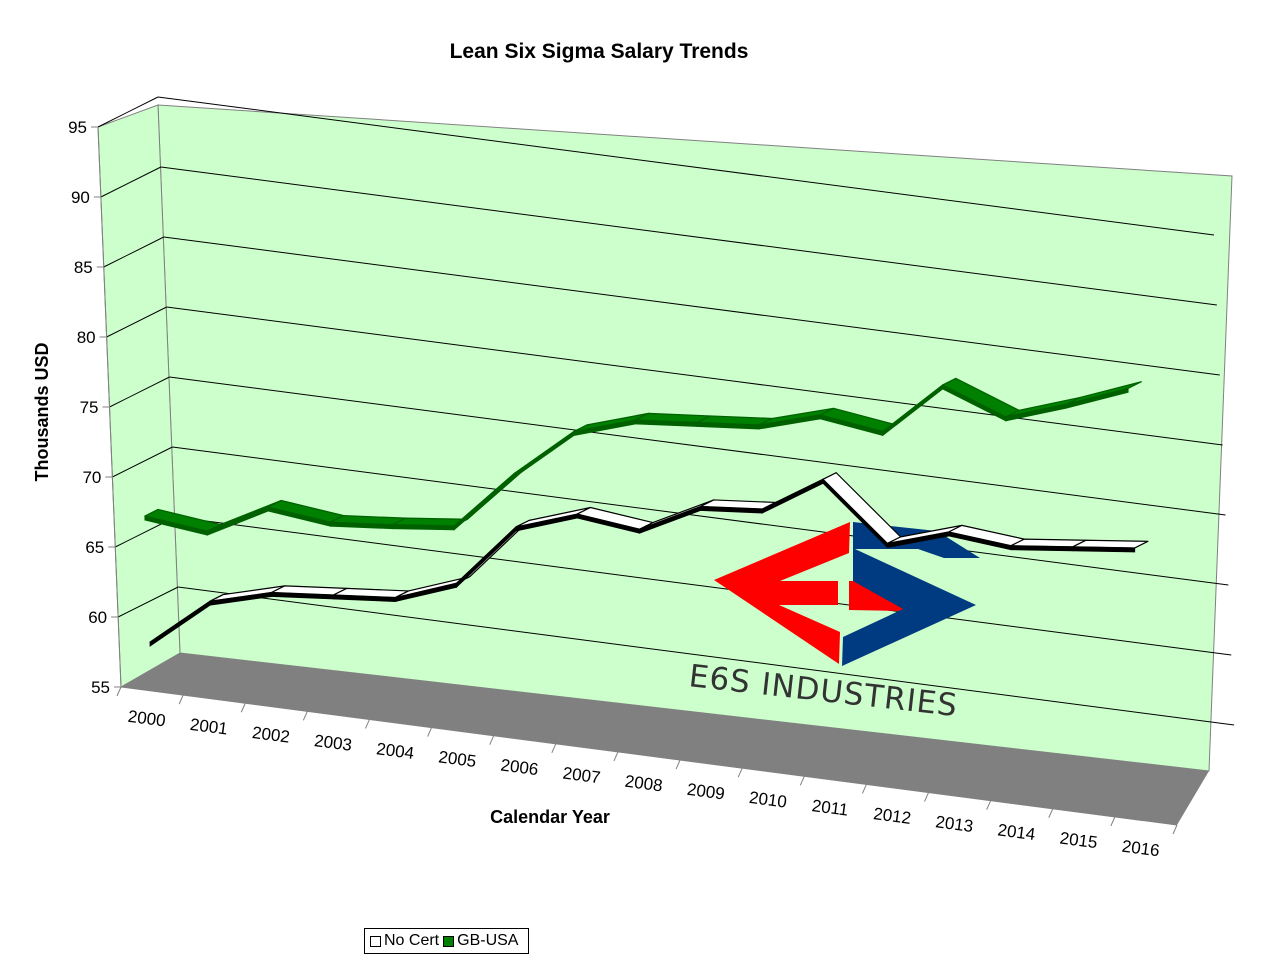 This screenshot has height=973, width=1262. What do you see at coordinates (488, 940) in the screenshot?
I see `legend-label-gb-usa: GB-USA` at bounding box center [488, 940].